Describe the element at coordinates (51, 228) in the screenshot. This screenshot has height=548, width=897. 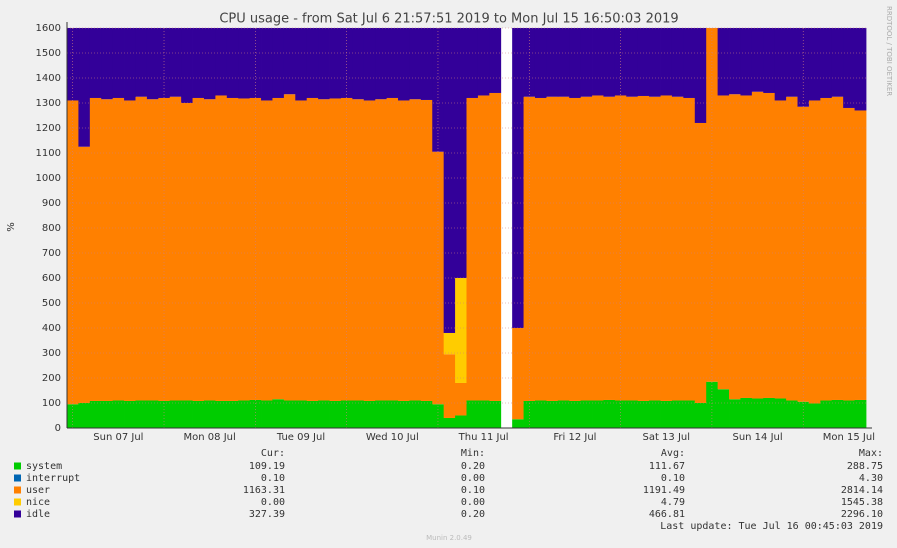
I see `y-tick-label: 800` at that location.